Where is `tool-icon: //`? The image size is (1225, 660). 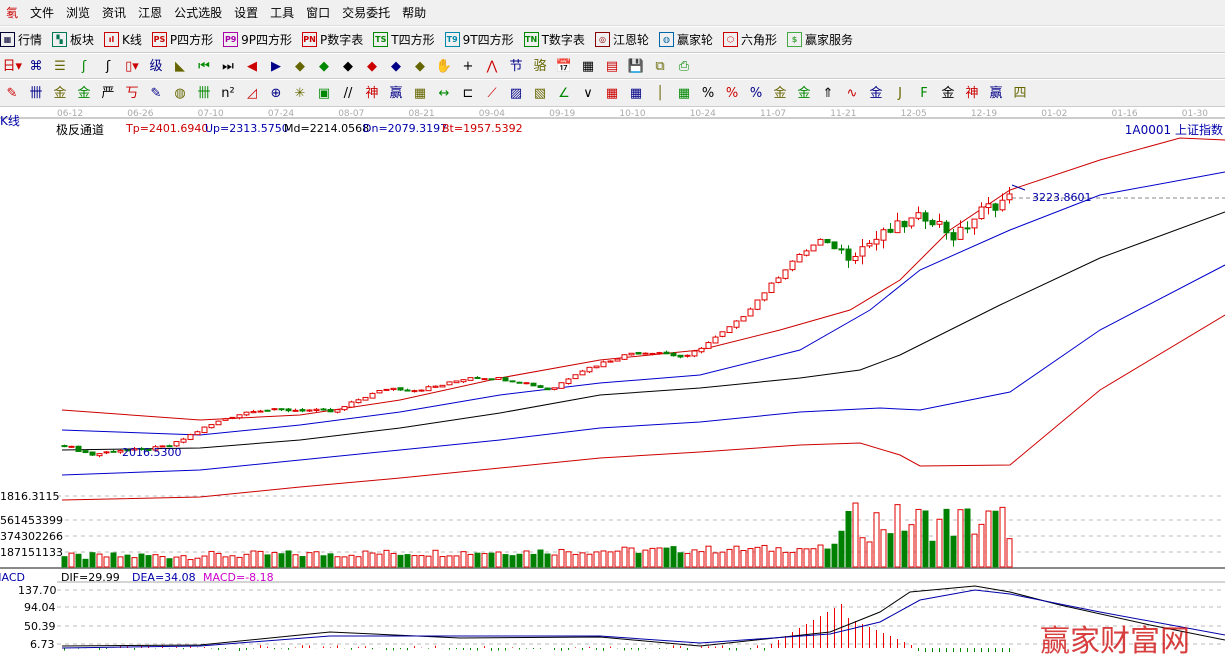
tool-icon: // is located at coordinates (348, 93).